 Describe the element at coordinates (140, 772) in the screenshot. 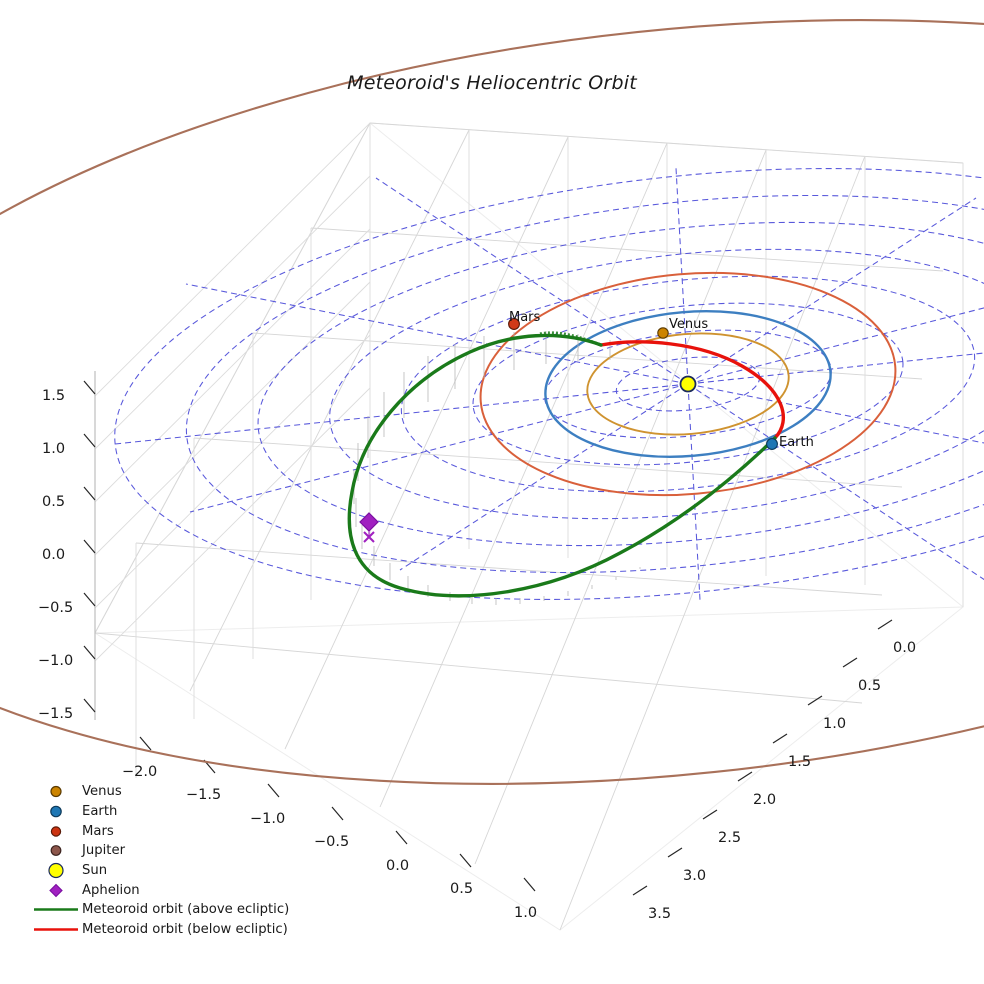

I see `x-tick-label: −2.0` at that location.